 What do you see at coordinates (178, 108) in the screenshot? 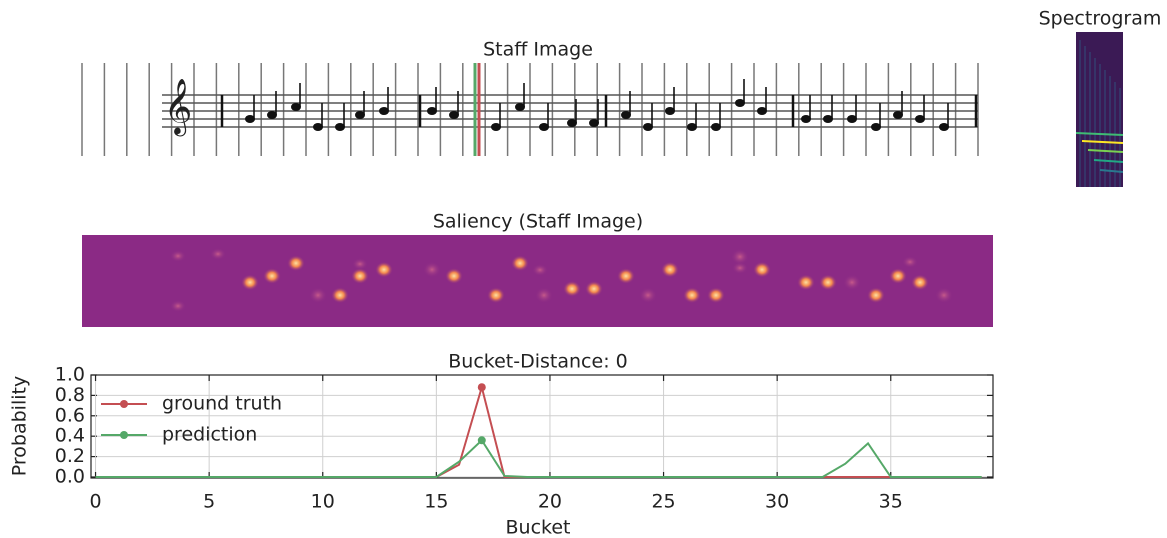
I see `clef: 𝄞` at bounding box center [178, 108].